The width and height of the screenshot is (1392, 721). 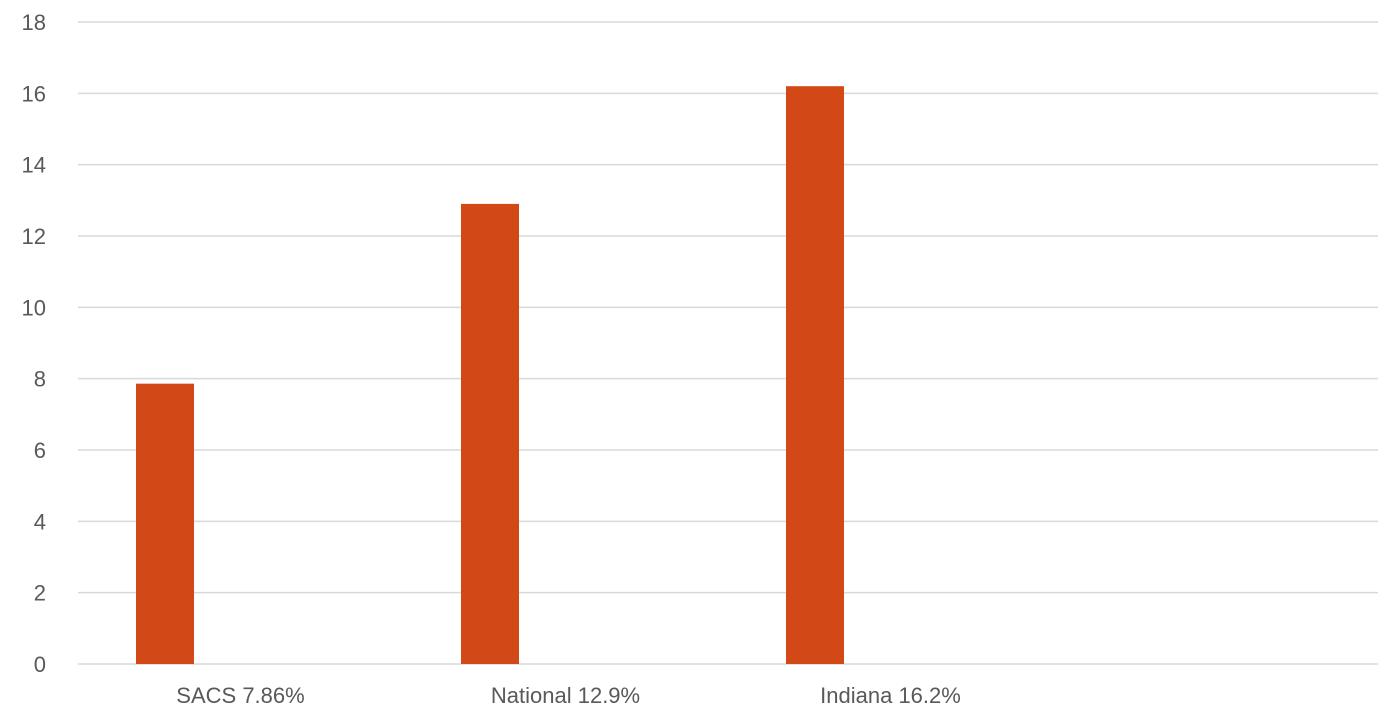 What do you see at coordinates (34, 307) in the screenshot?
I see `y-tick-label: 10` at bounding box center [34, 307].